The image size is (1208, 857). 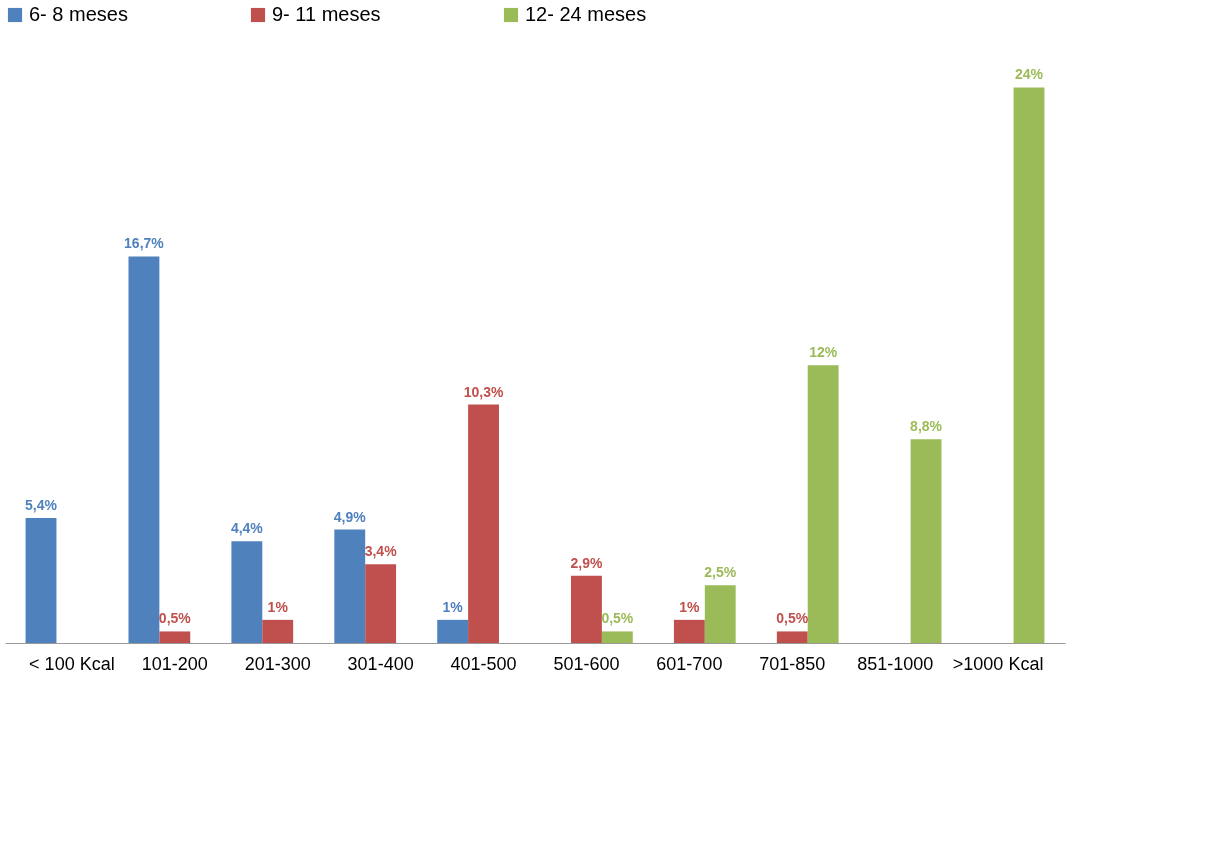 I want to click on x-tick-label: 301-400, so click(x=380, y=663).